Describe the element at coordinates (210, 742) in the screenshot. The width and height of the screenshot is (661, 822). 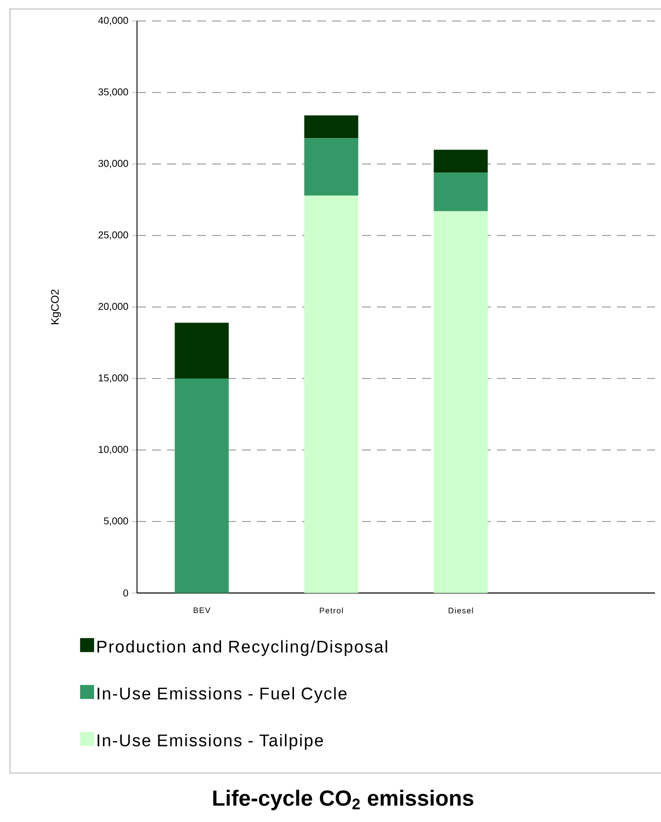
I see `legend-label: In-Use Emissions - Tailpipe` at that location.